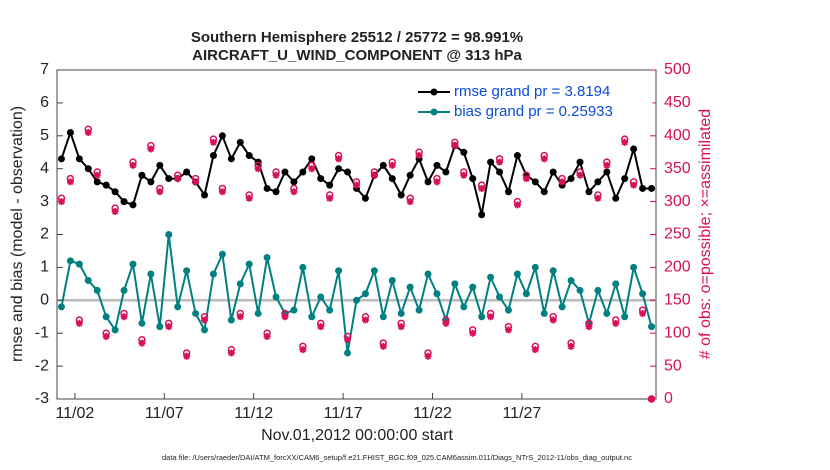 The width and height of the screenshot is (830, 470). Describe the element at coordinates (677, 102) in the screenshot. I see `y2-tick-label: 450` at that location.